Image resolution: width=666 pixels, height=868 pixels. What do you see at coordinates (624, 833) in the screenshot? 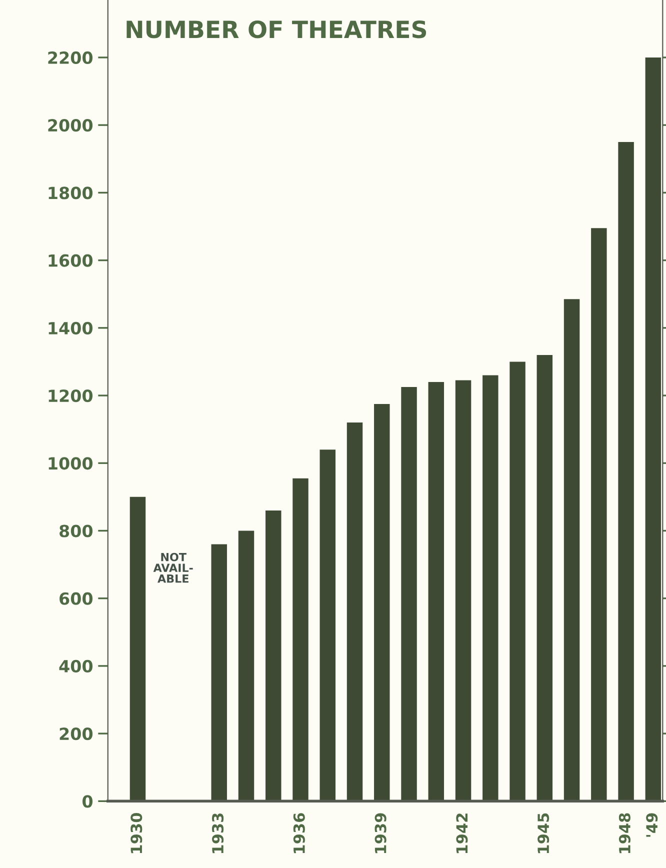
I see `x-tick-label: 1948` at bounding box center [624, 833].